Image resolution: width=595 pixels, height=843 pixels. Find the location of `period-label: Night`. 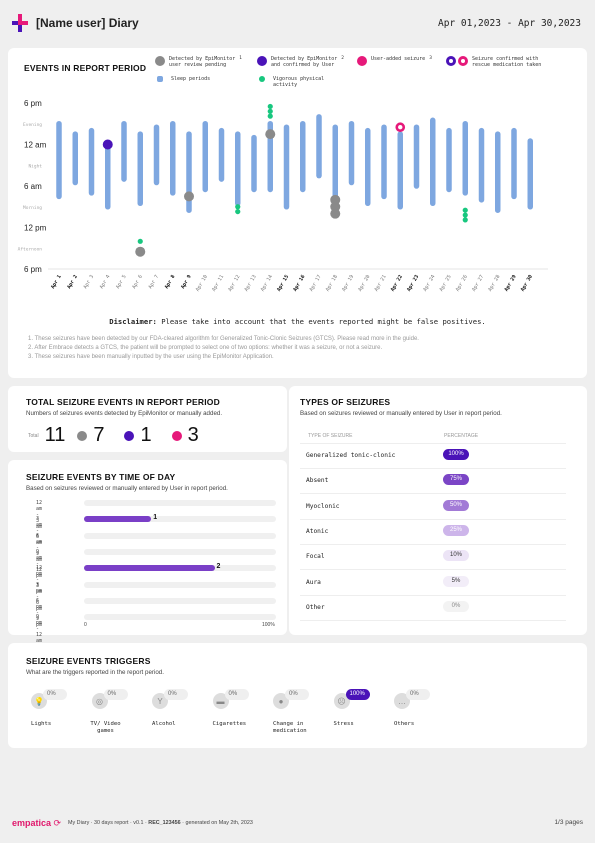

period-label: Night is located at coordinates (35, 166).